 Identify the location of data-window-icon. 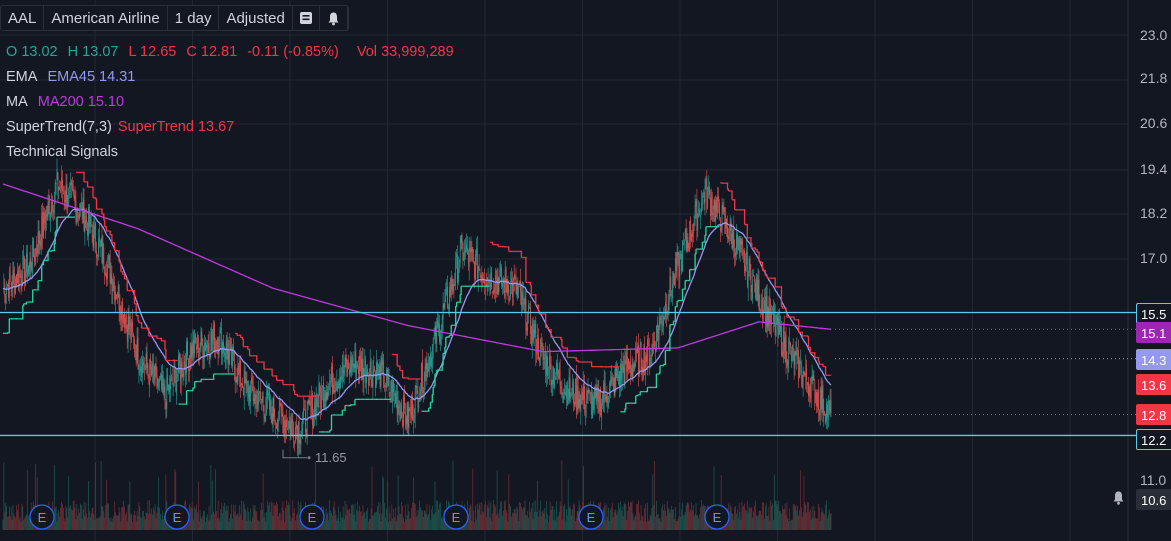
(306, 18).